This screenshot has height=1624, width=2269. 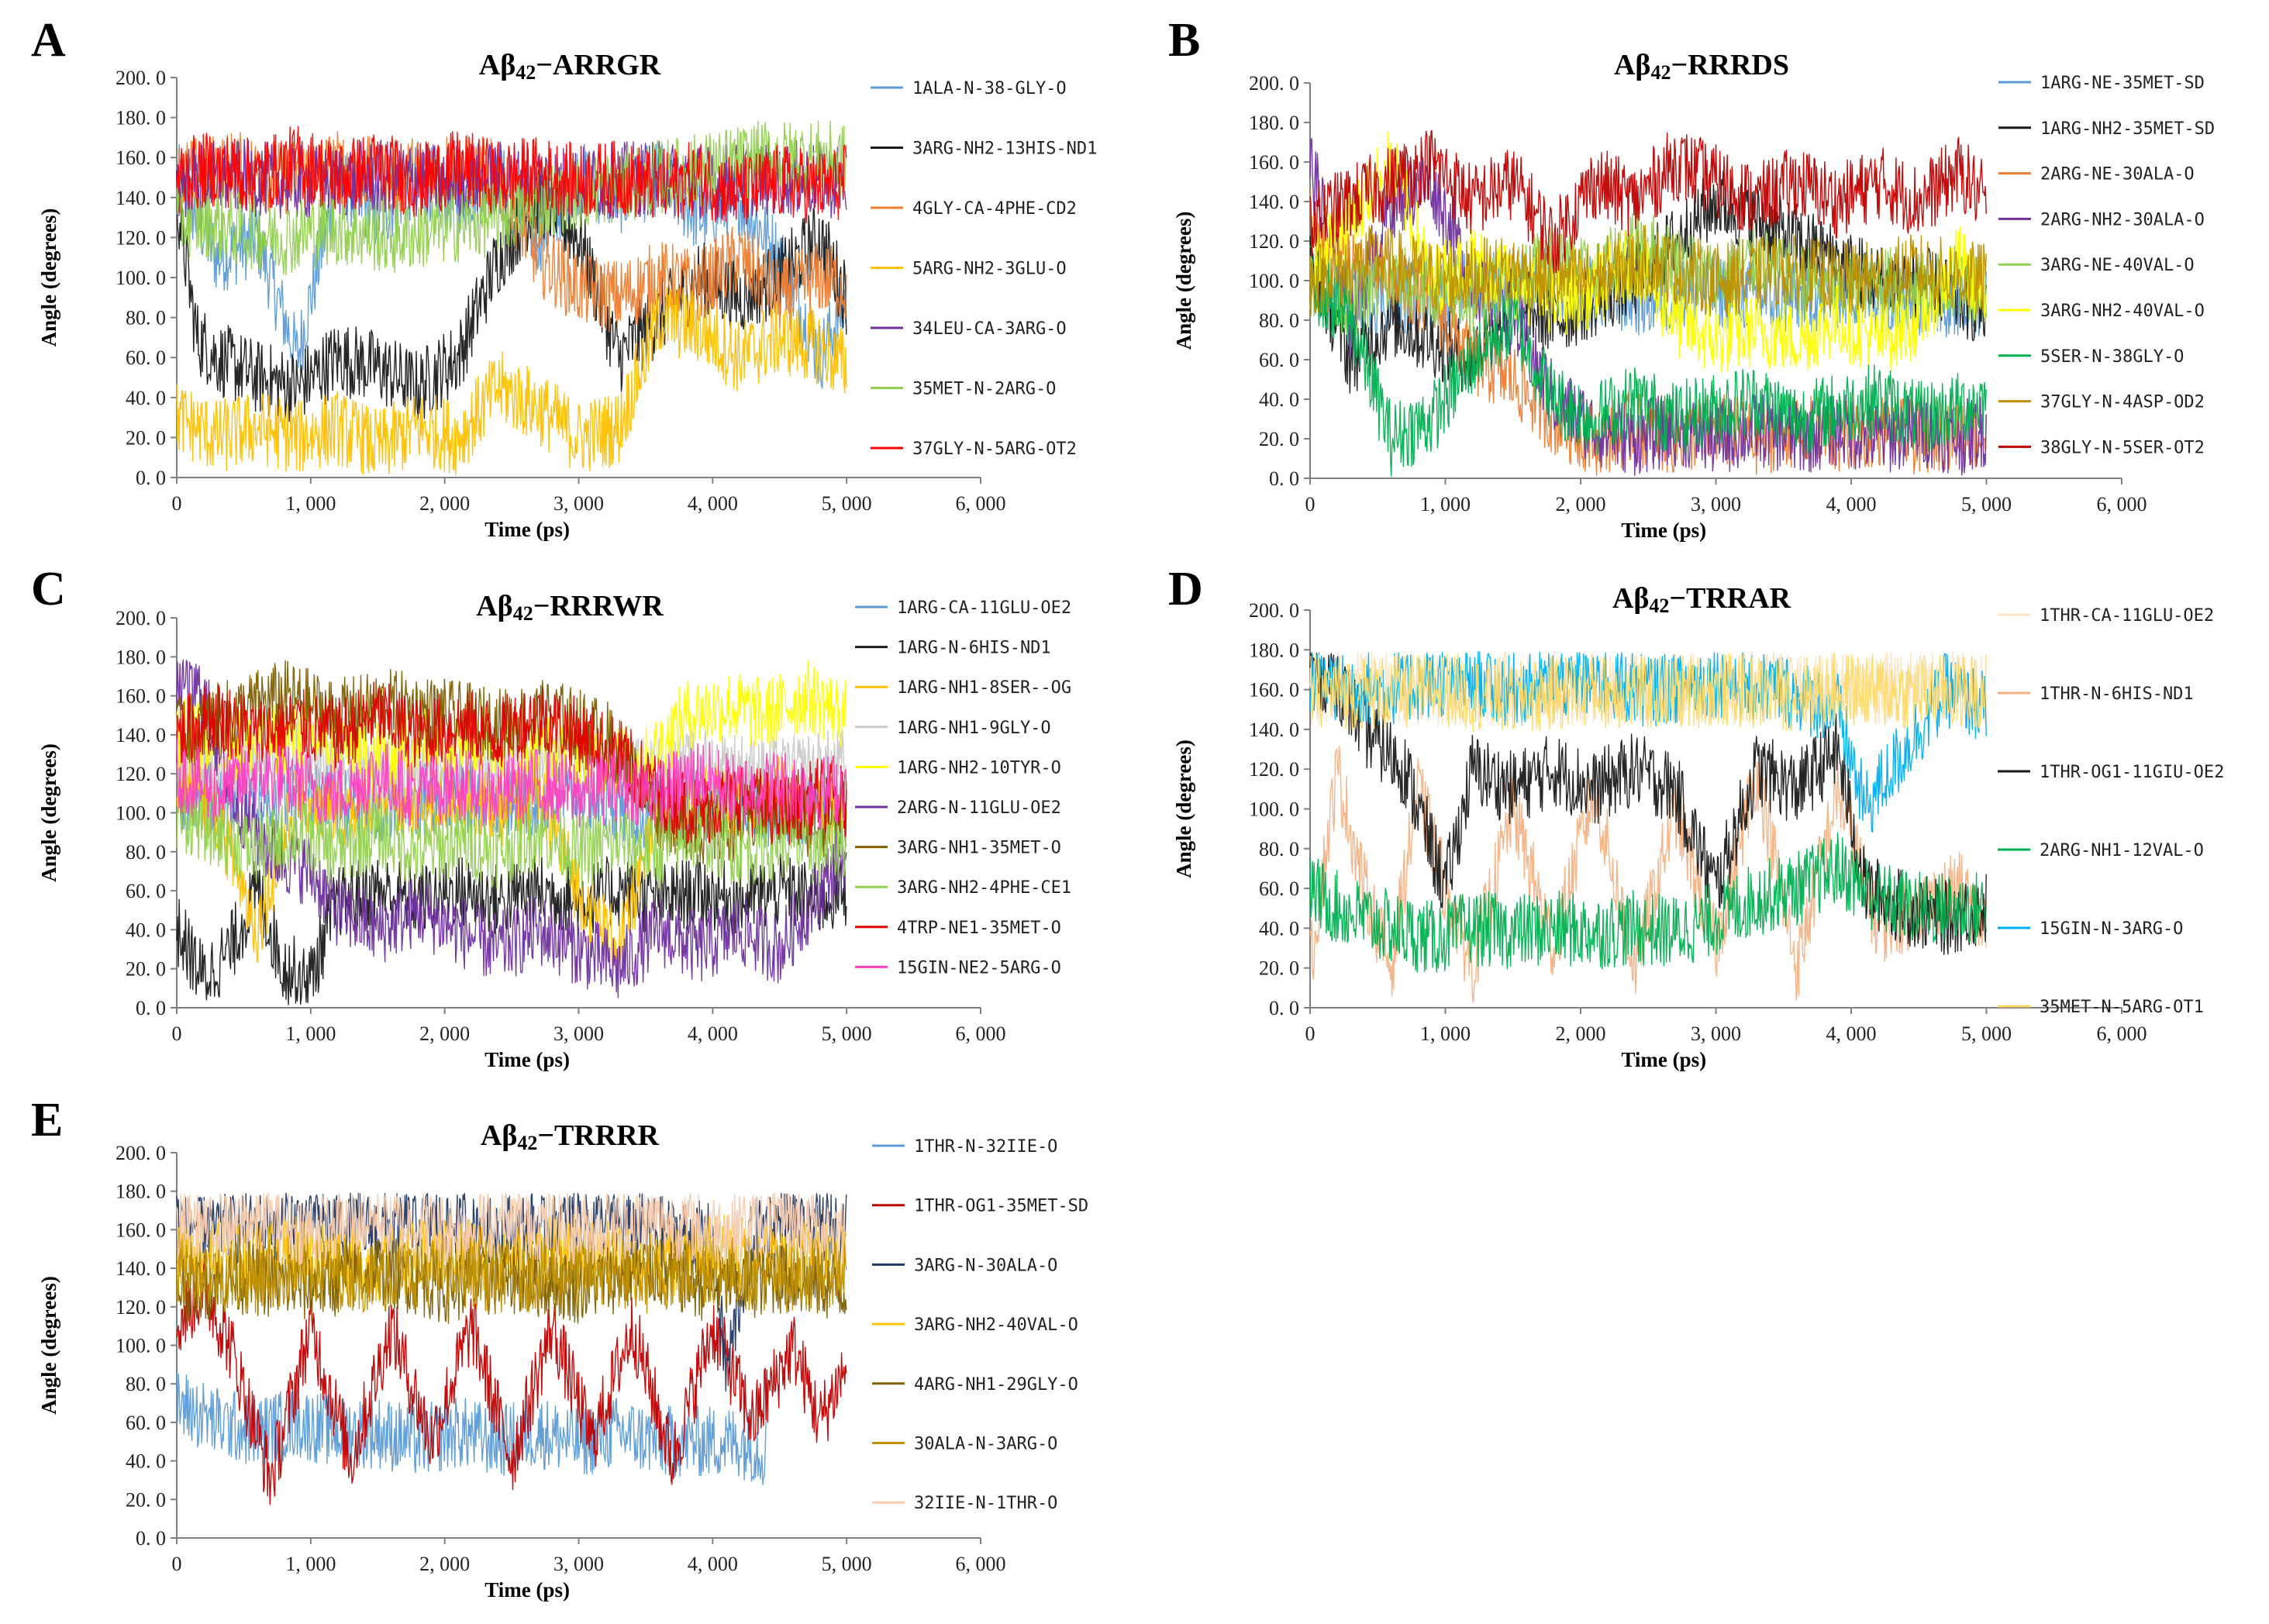 I want to click on series-line-15gin-n-3arg-o, so click(x=1648, y=742).